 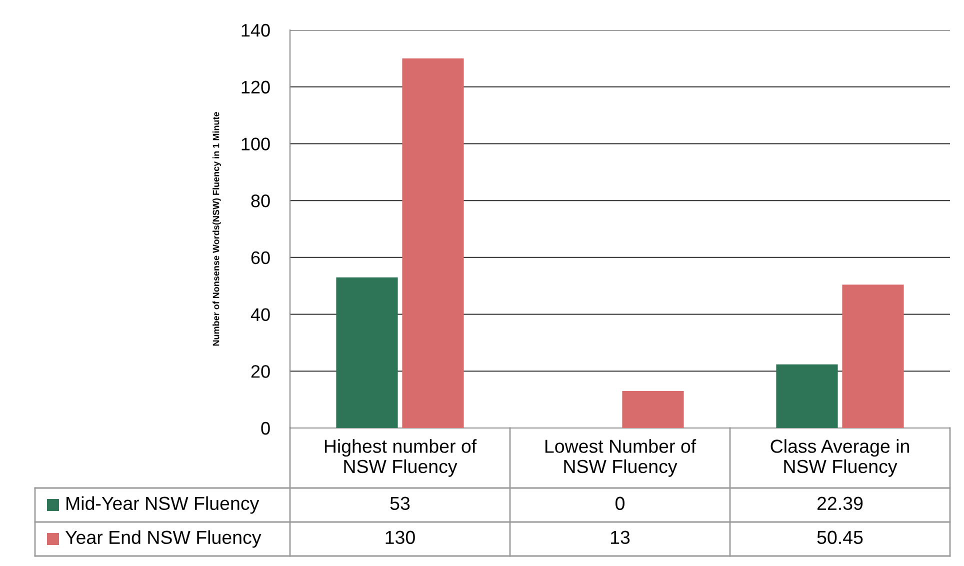 What do you see at coordinates (620, 503) in the screenshot?
I see `data-label: 0` at bounding box center [620, 503].